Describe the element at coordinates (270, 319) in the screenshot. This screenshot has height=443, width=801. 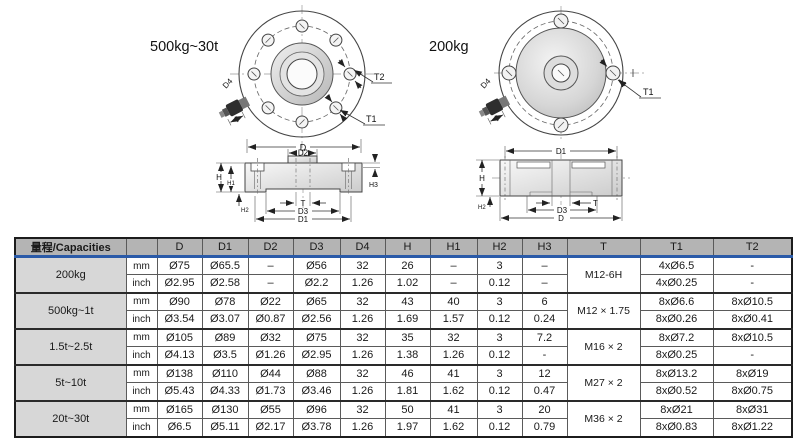
I see `value-cell: Ø0.87` at that location.